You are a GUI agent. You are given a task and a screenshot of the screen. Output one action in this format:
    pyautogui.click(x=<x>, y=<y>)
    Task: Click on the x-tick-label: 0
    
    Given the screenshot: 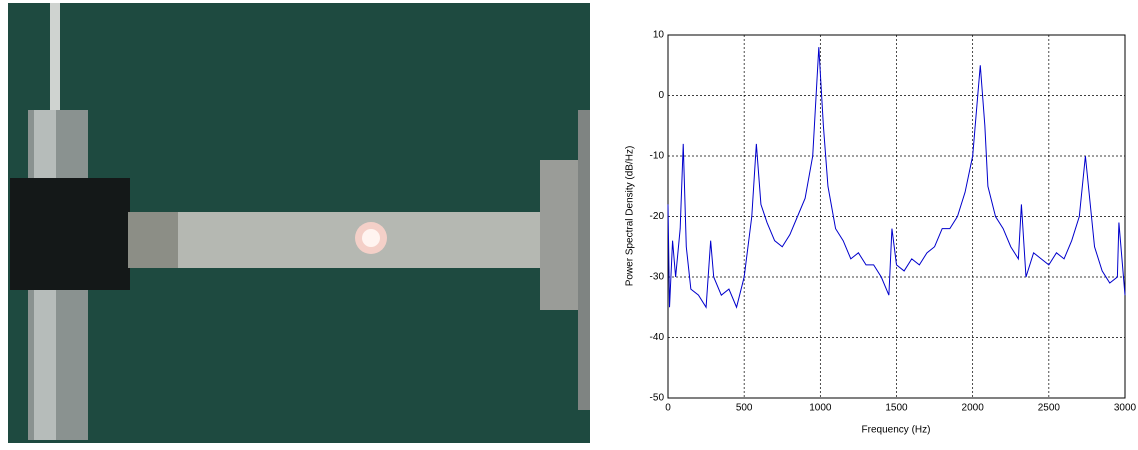 What is the action you would take?
    pyautogui.click(x=668, y=408)
    